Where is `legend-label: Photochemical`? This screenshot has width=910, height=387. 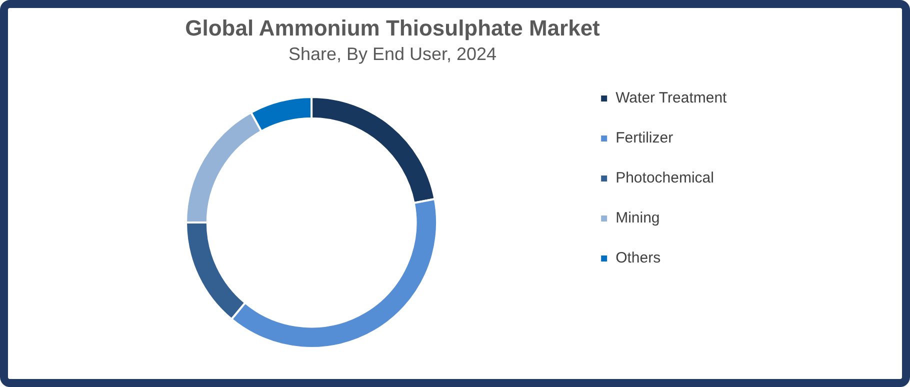
legend-label: Photochemical is located at coordinates (665, 178).